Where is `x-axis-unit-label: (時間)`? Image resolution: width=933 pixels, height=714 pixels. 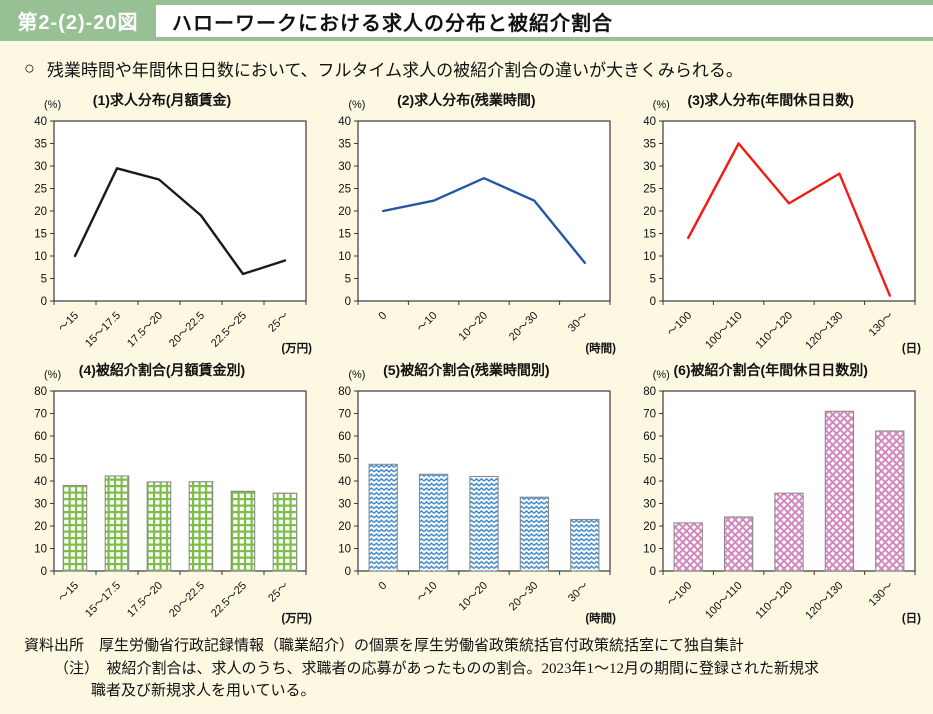
x-axis-unit-label: (時間) is located at coordinates (601, 618).